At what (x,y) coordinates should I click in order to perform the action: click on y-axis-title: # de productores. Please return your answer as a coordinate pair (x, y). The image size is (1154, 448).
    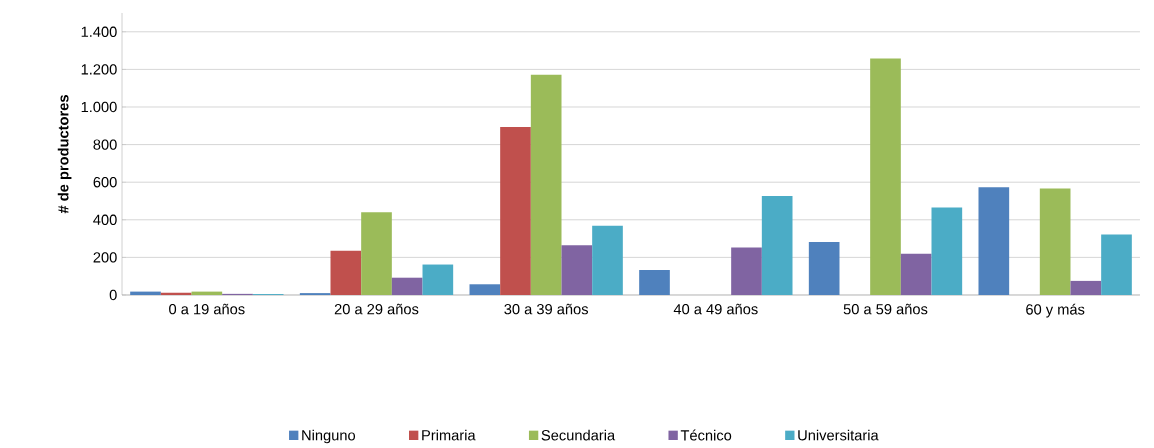
    Looking at the image, I should click on (64, 154).